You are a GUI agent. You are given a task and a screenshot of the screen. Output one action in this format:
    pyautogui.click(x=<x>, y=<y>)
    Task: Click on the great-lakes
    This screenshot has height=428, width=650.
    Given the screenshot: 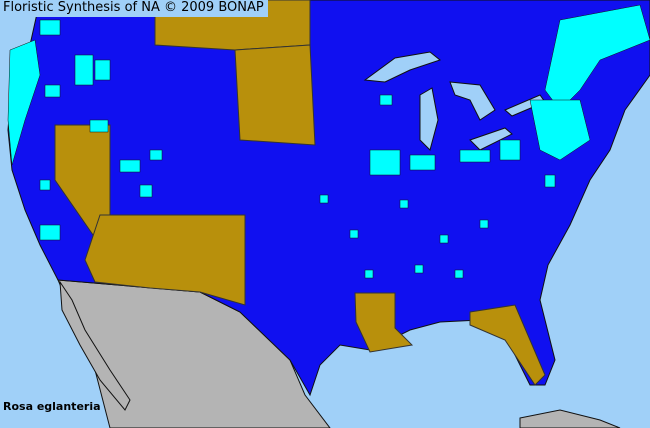 What is the action you would take?
    pyautogui.click(x=454, y=101)
    